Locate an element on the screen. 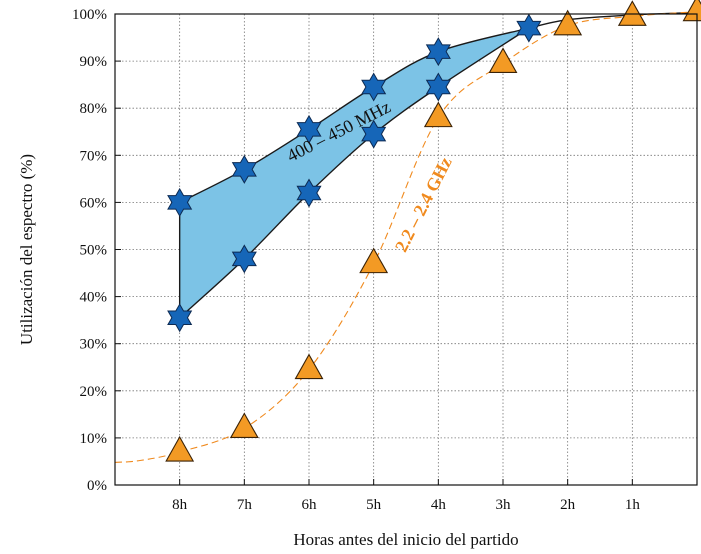 This screenshot has width=701, height=554. x-tick-label: 6h is located at coordinates (310, 505).